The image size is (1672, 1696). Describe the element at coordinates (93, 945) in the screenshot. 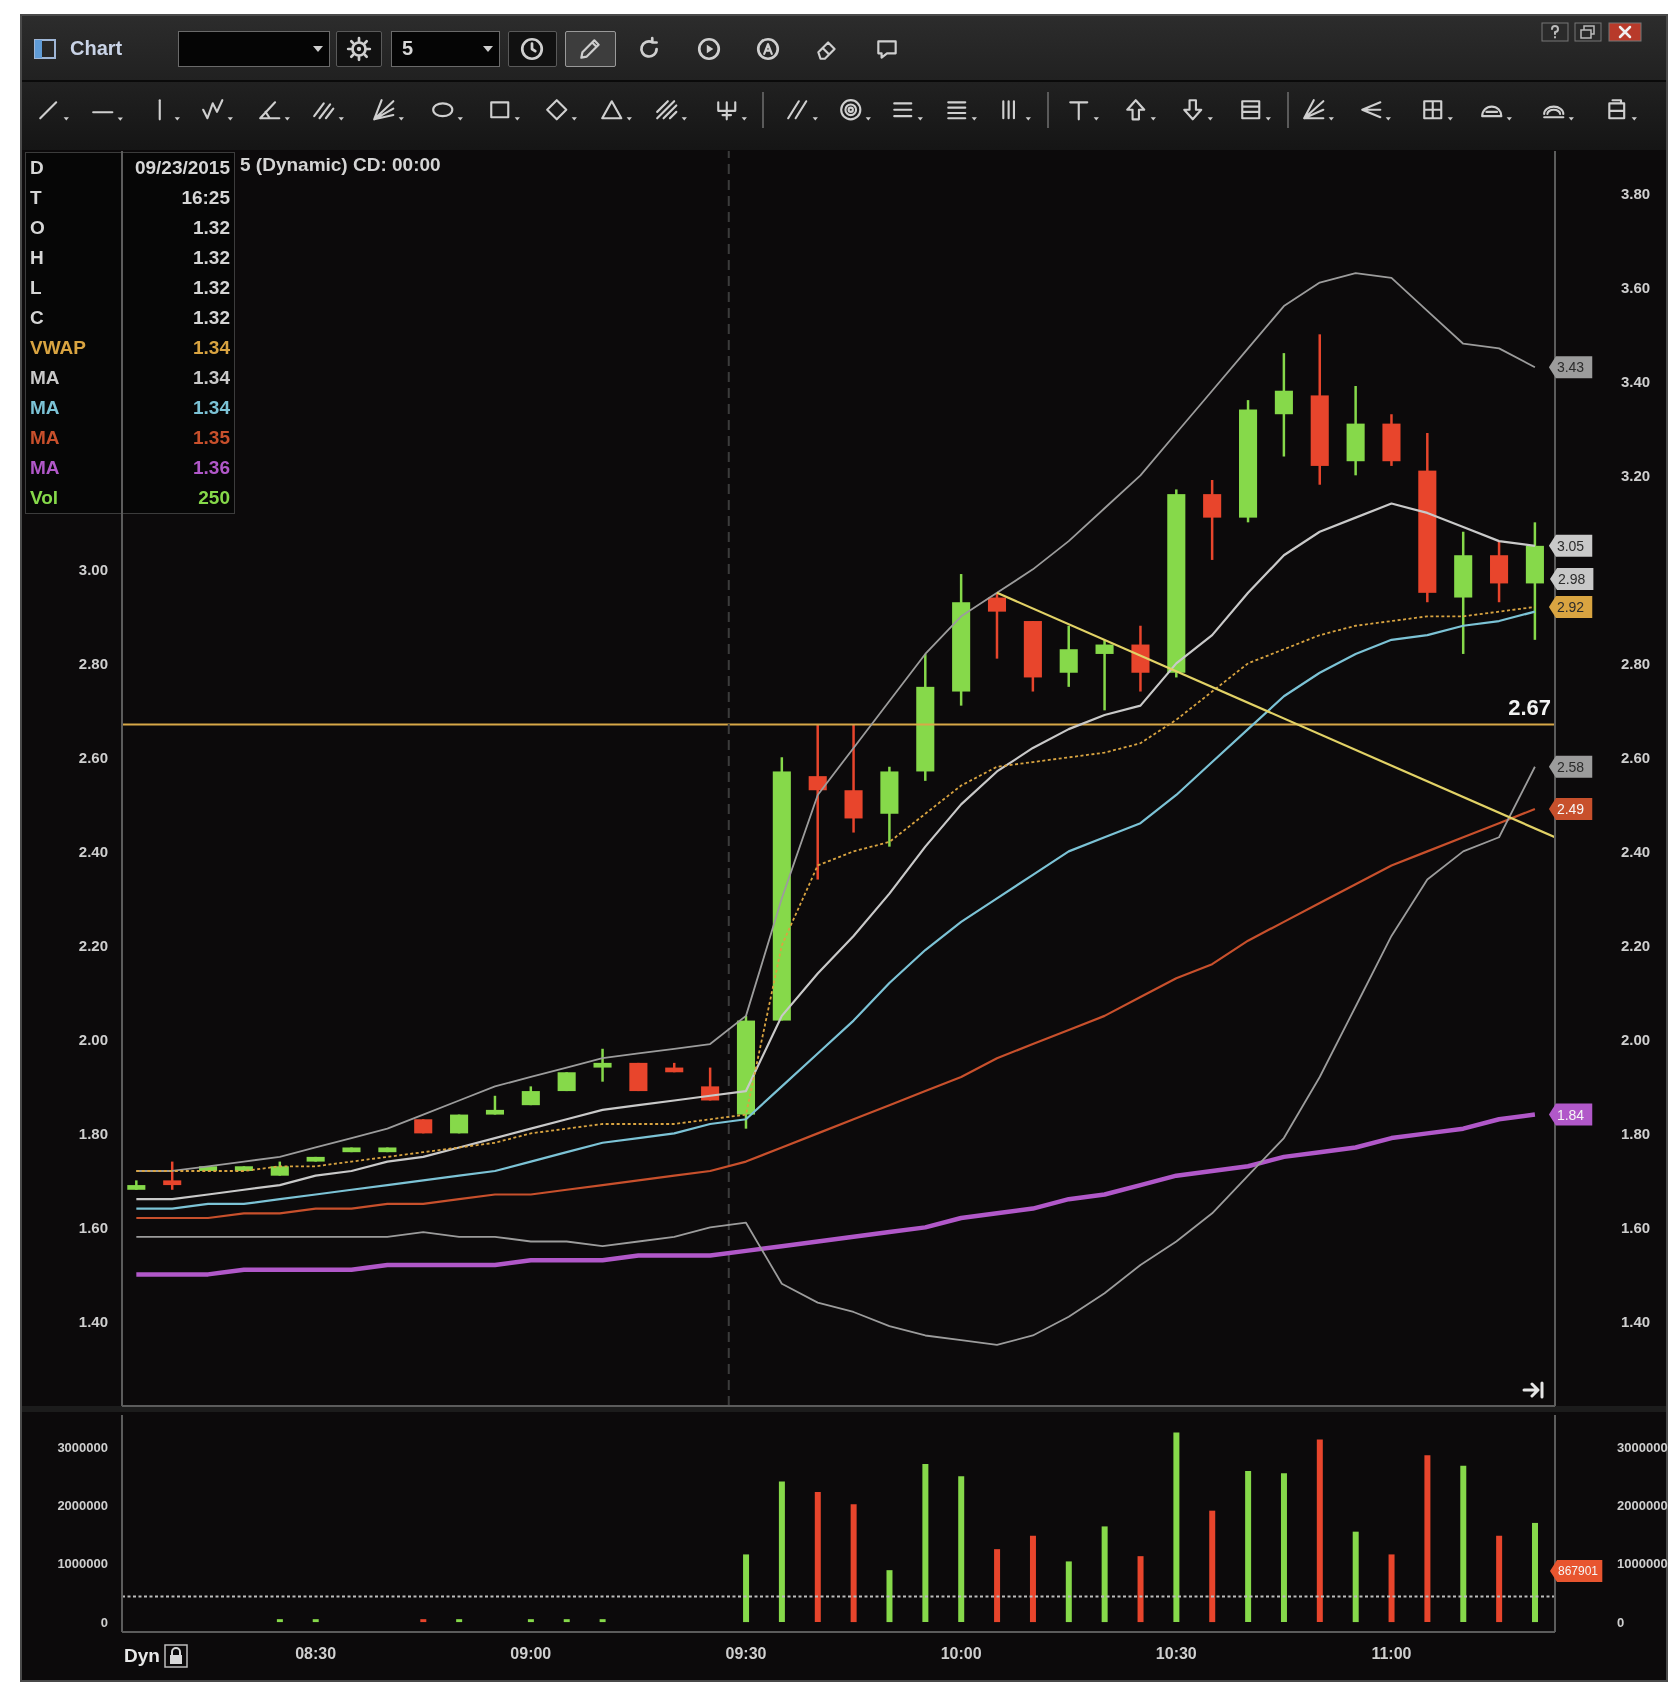

I see `y-tick-label: 2.20` at that location.